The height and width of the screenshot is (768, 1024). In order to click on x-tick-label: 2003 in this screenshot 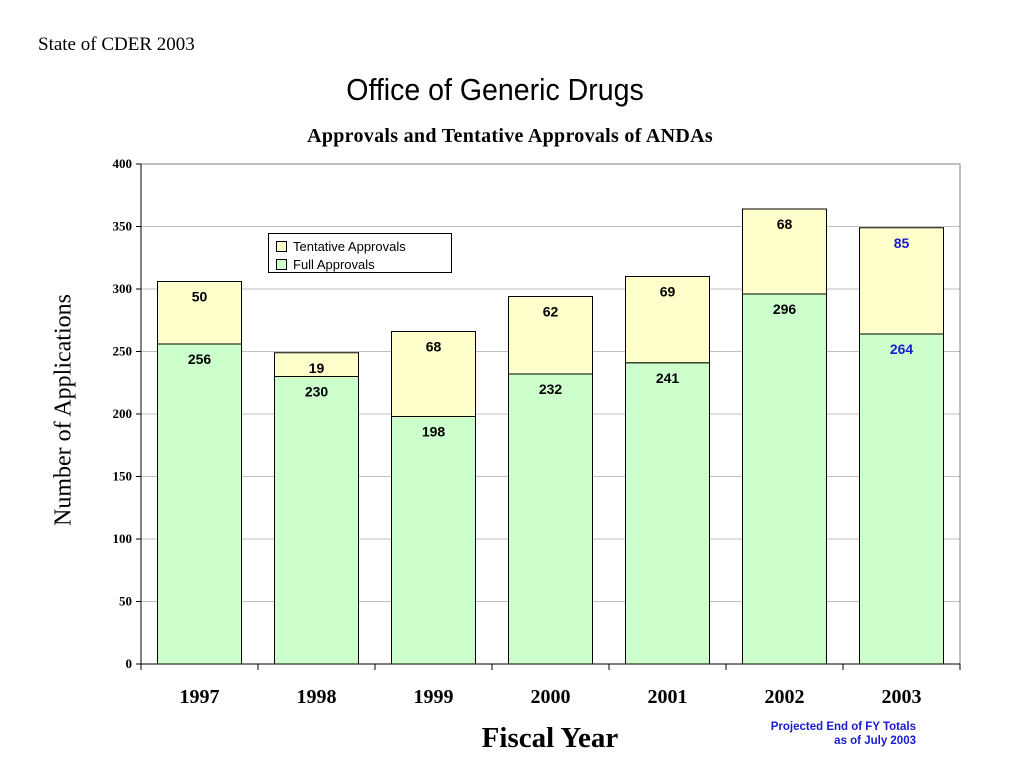, I will do `click(902, 697)`.